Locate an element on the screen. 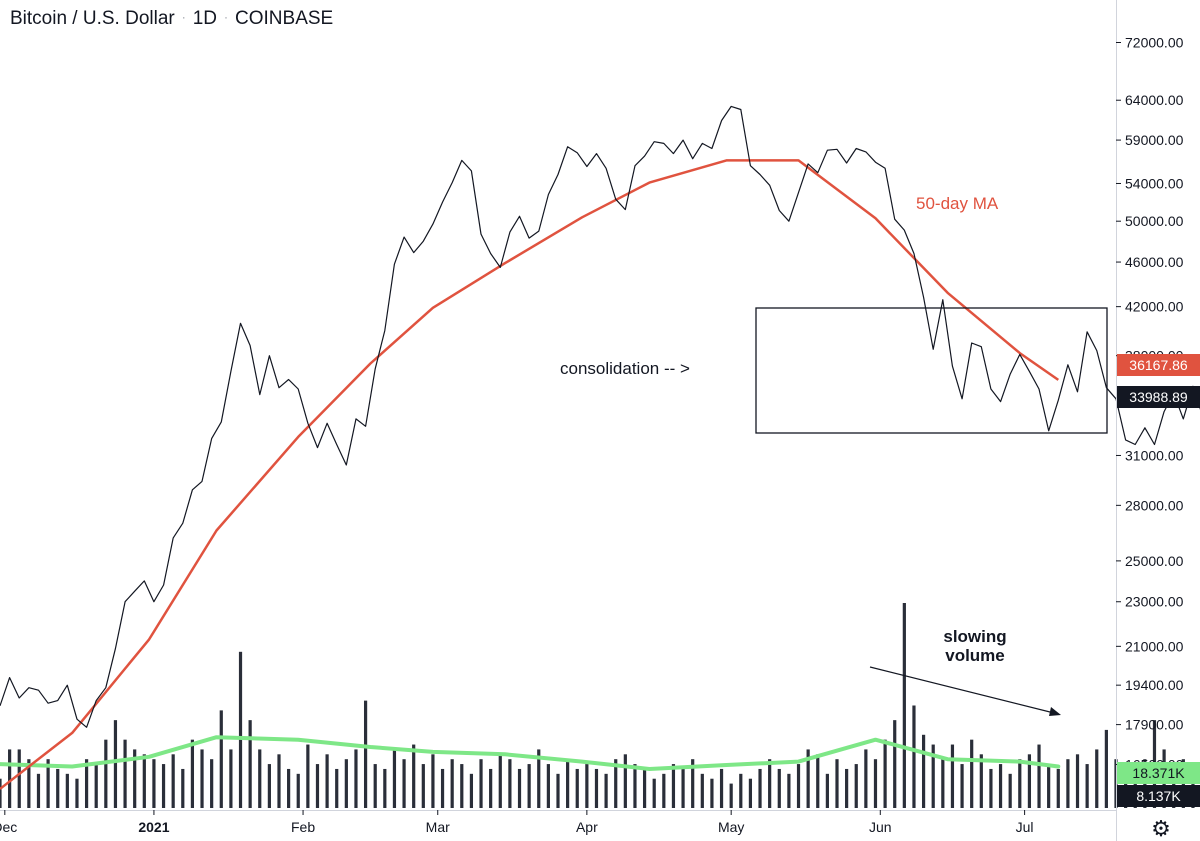 This screenshot has width=1200, height=841. volume-ma-line is located at coordinates (530, 753).